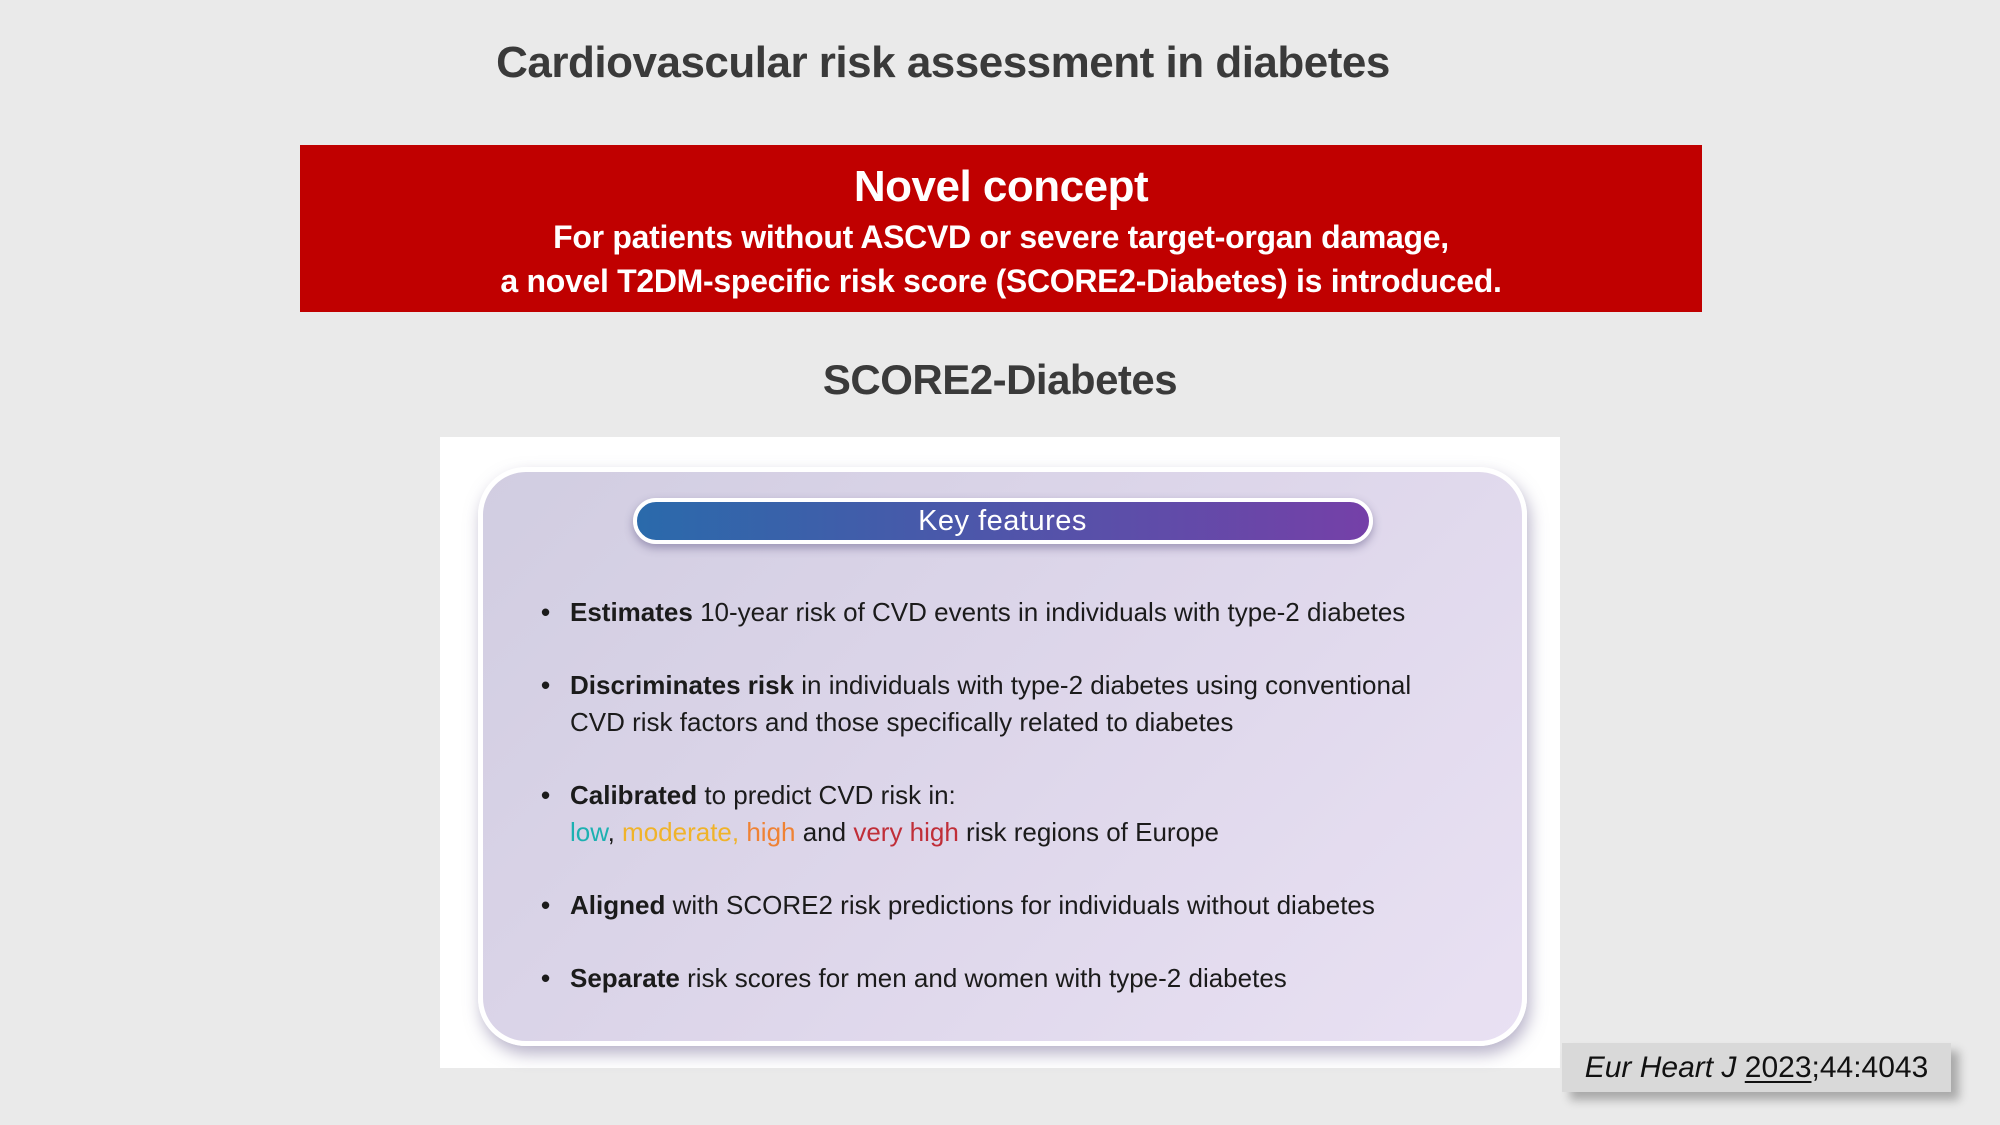 This screenshot has width=2000, height=1125. What do you see at coordinates (1001, 186) in the screenshot?
I see `banner-heading: Novel concept` at bounding box center [1001, 186].